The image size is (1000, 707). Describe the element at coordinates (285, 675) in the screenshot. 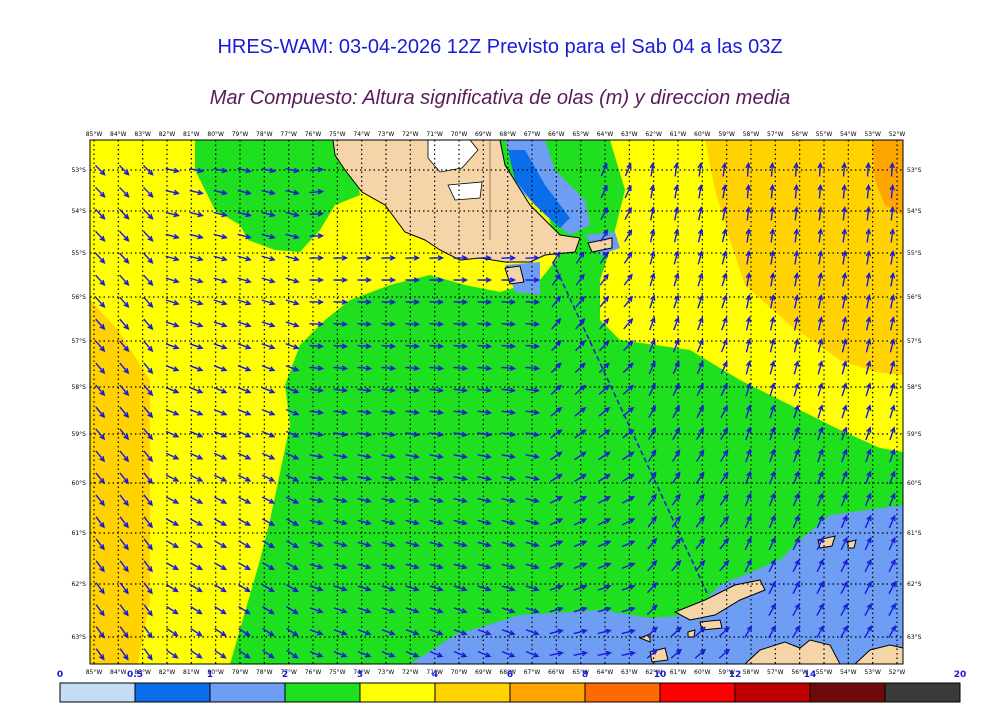

I see `legend-tick-label: 2` at that location.